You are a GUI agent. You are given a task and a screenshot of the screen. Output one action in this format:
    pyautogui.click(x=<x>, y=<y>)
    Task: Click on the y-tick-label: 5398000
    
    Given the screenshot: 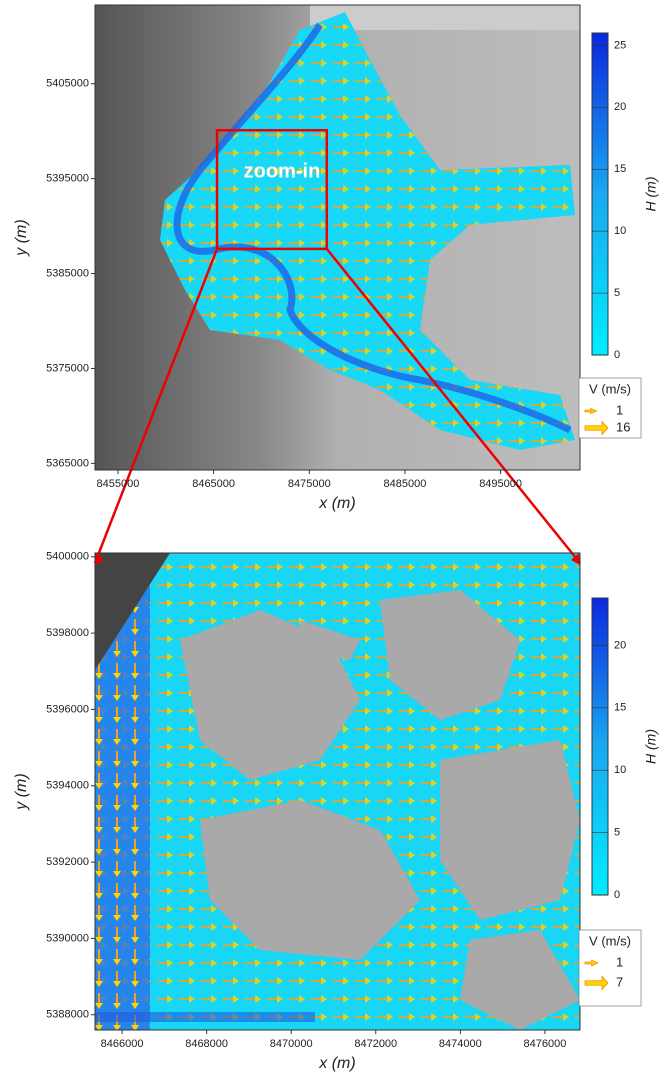 What is the action you would take?
    pyautogui.click(x=67, y=633)
    